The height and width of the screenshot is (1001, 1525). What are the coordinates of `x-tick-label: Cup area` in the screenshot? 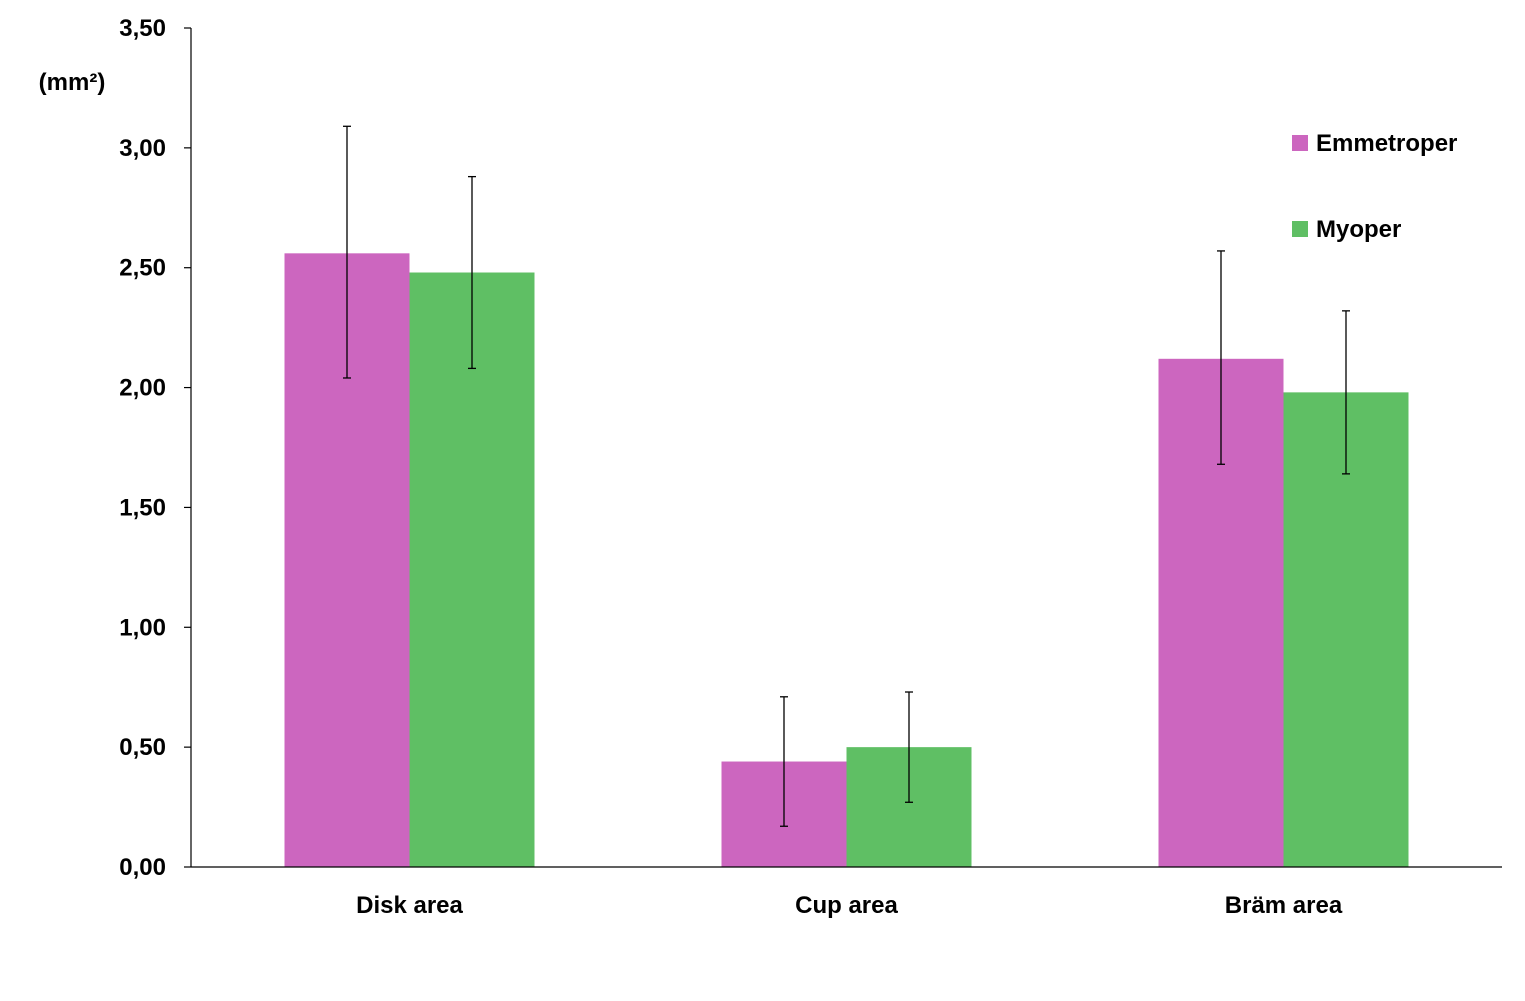 It's located at (846, 905).